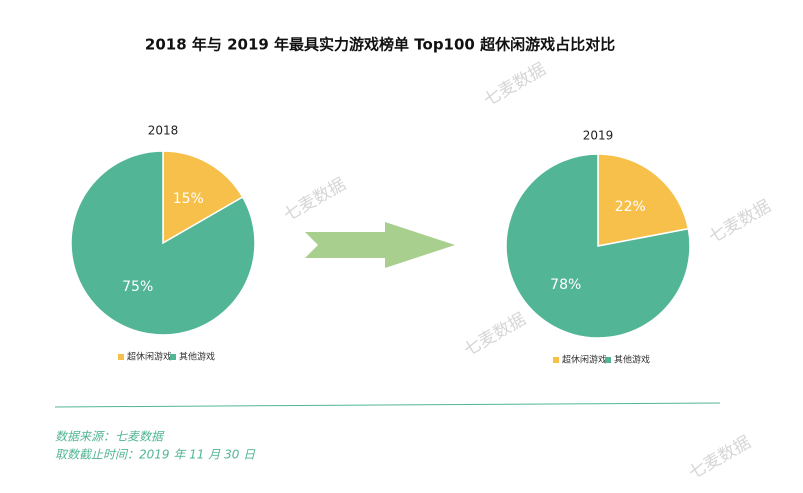 Image resolution: width=803 pixels, height=493 pixels. I want to click on footer-line: 数据来源：七麦数据, so click(110, 437).